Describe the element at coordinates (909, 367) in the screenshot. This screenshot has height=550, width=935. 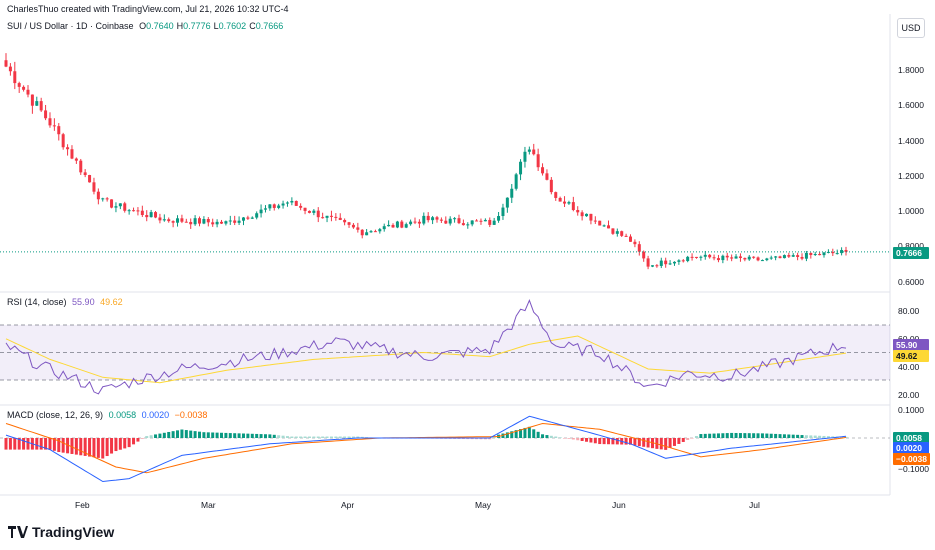
I see `rsi-tick: 40.00` at that location.